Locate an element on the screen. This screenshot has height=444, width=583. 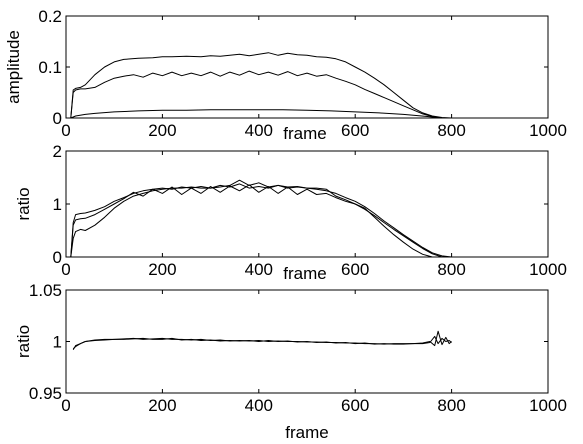
y-tick-label: 0.95 is located at coordinates (45, 393).